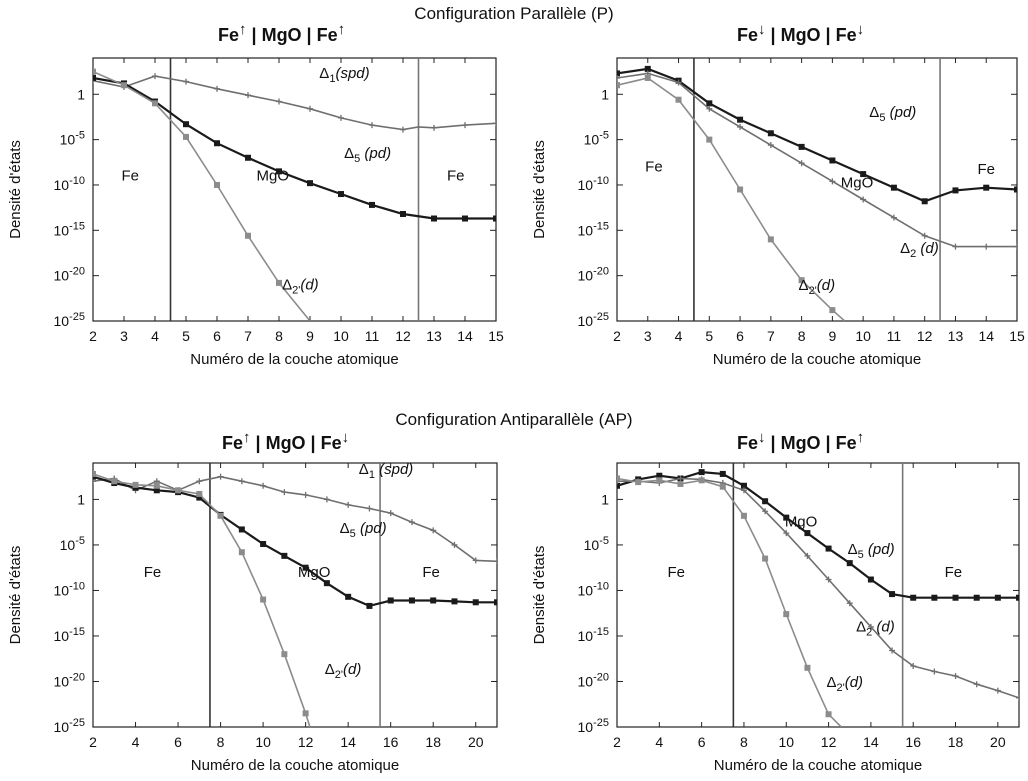  Describe the element at coordinates (344, 75) in the screenshot. I see `series-label: Δ1(spd)` at that location.